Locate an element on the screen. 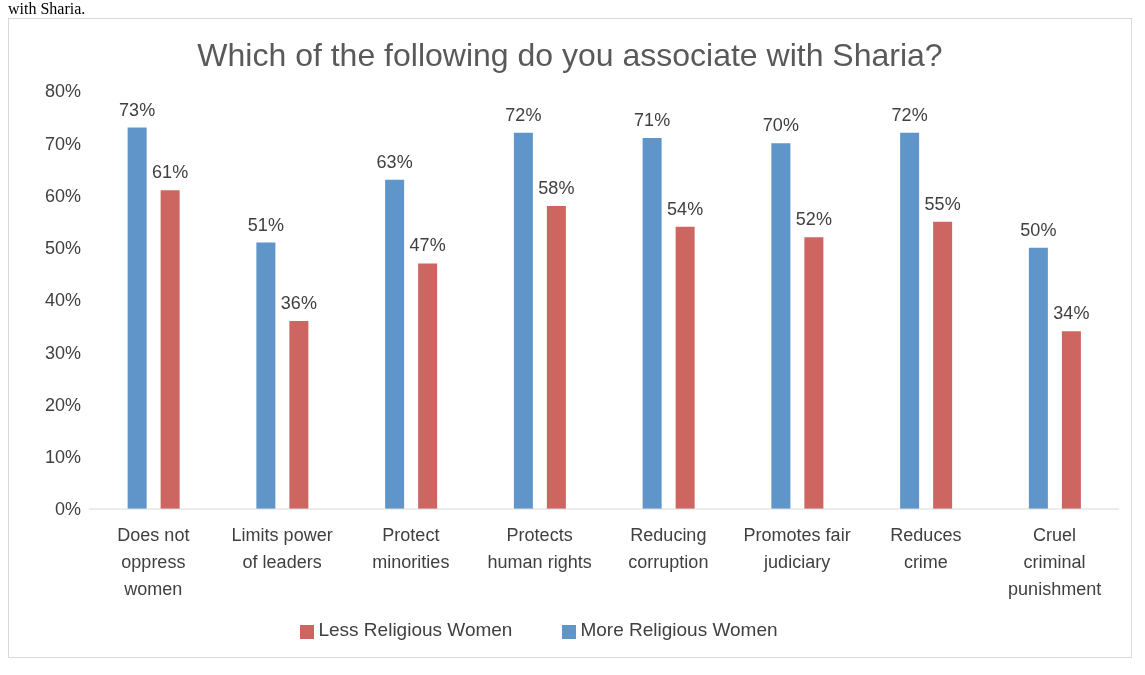  data-label: 61% is located at coordinates (170, 172).